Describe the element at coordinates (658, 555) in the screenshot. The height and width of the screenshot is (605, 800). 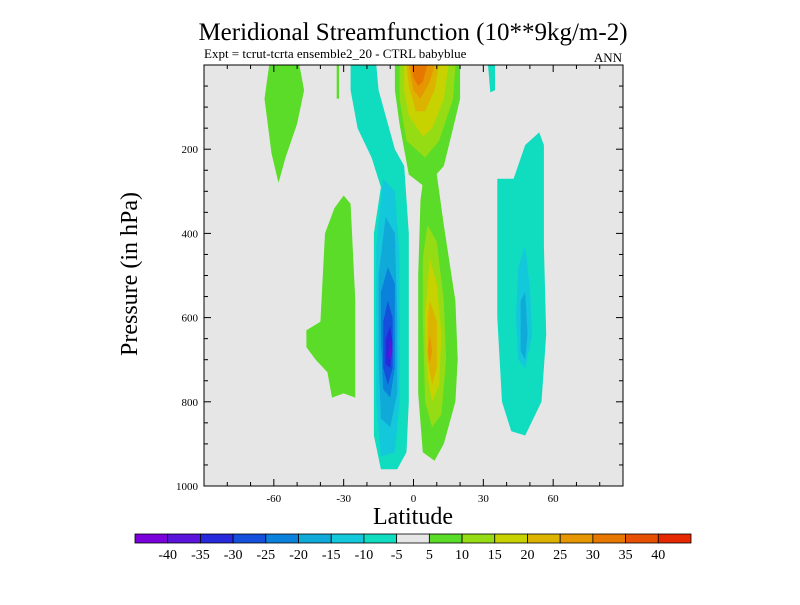
I see `colorbar-label: 40` at that location.